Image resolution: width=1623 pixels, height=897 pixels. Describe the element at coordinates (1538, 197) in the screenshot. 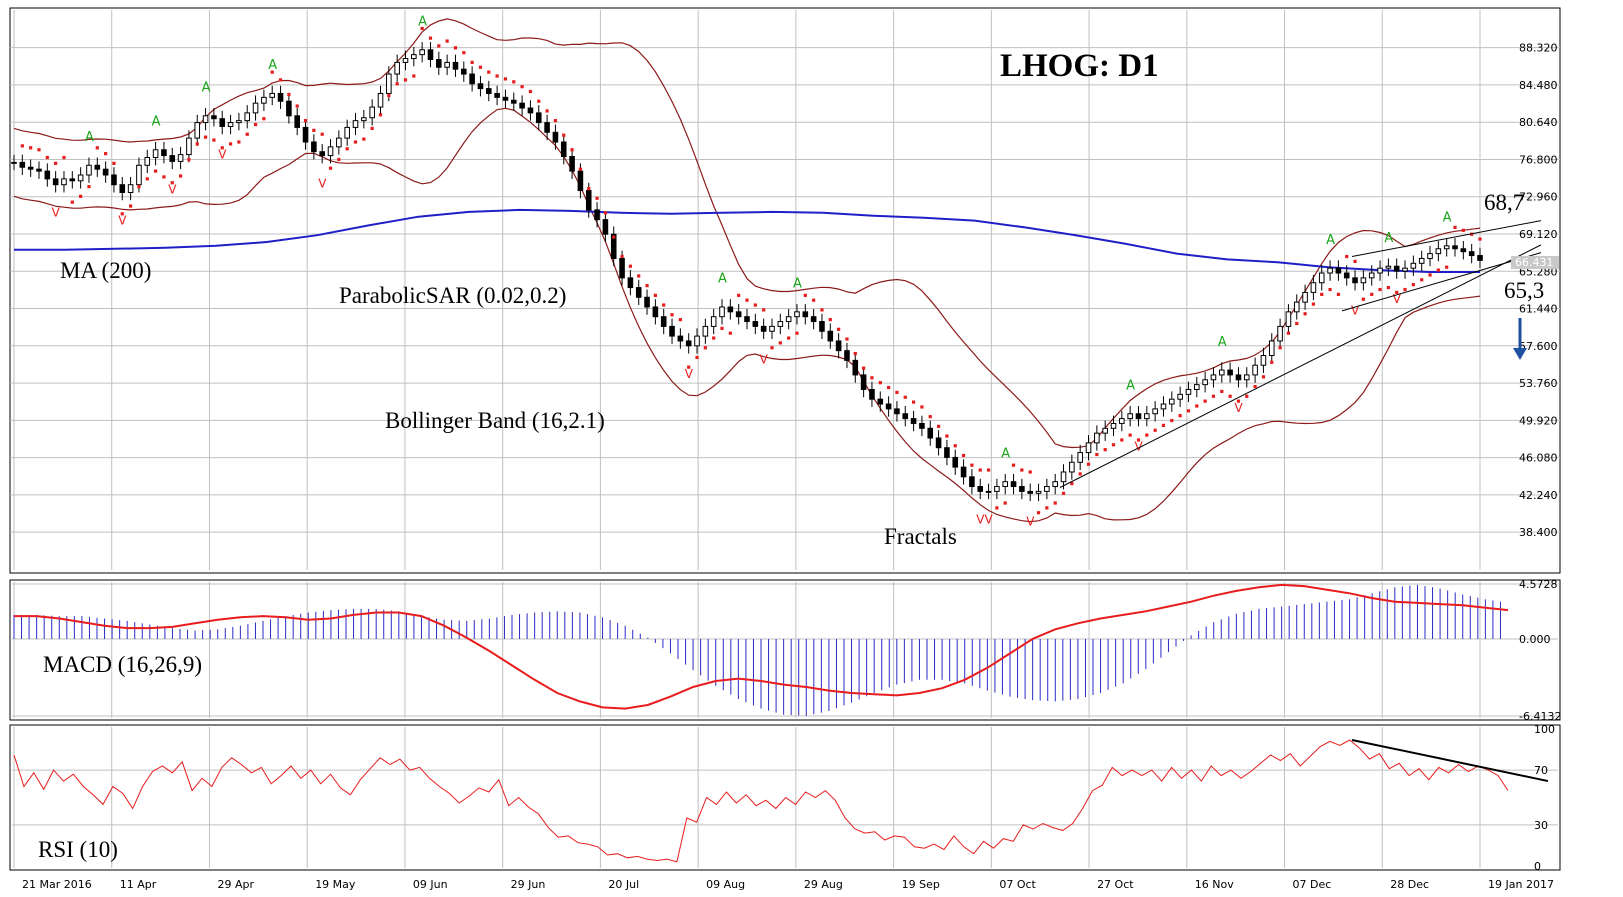

I see `price-tick-label: 72.960` at that location.